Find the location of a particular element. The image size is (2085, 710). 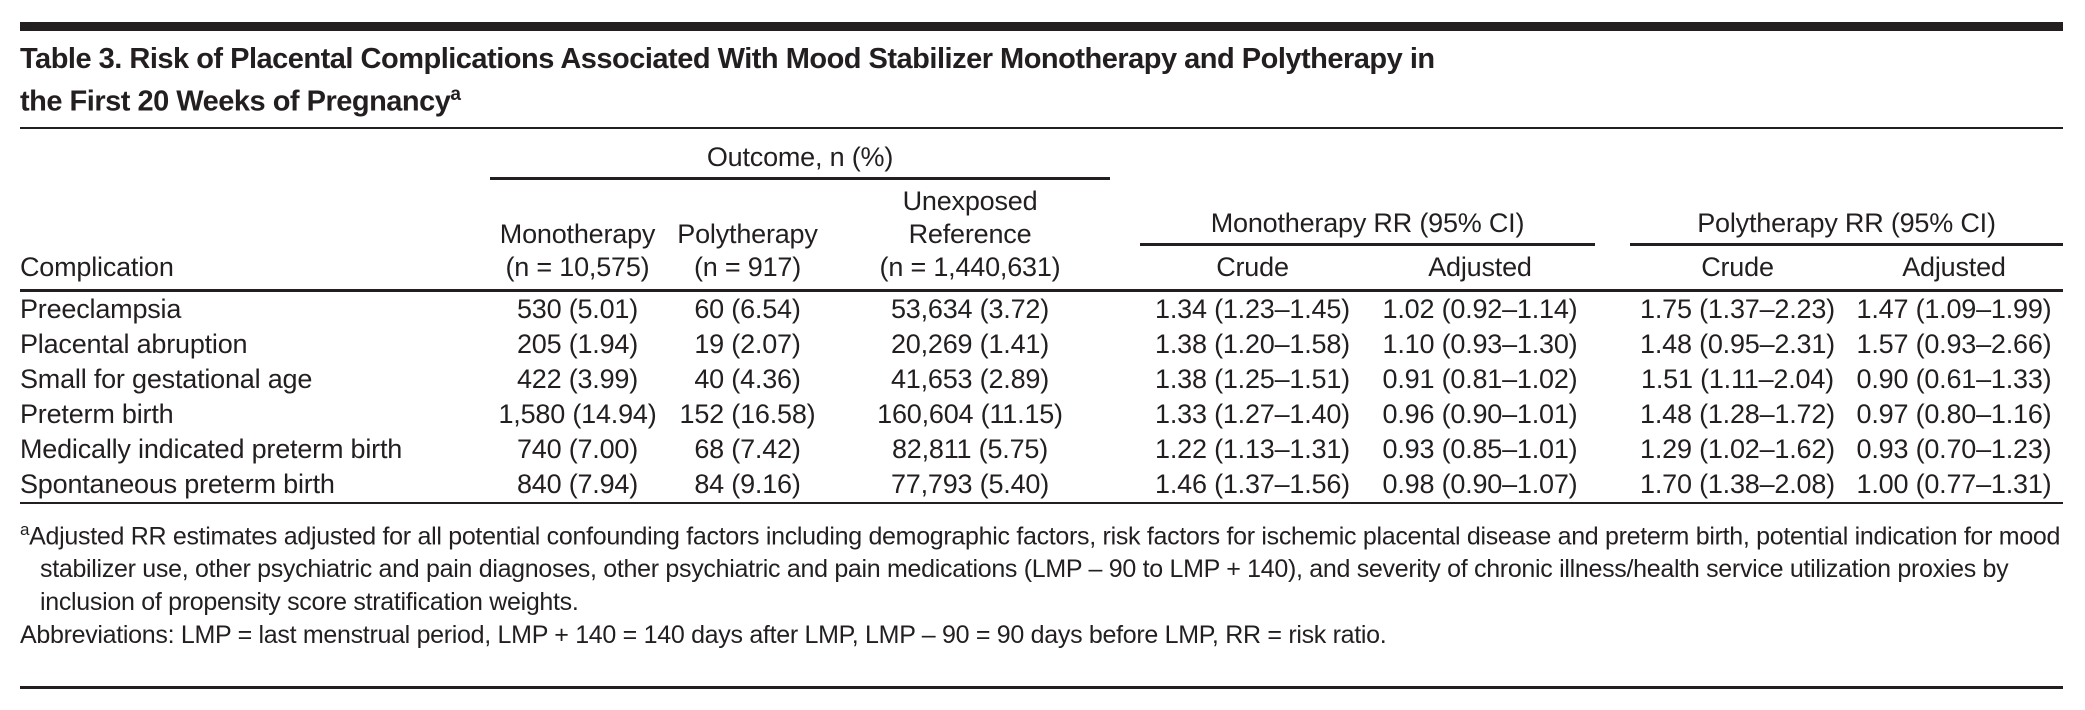

cell-complication: Preeclampsia is located at coordinates (101, 308).